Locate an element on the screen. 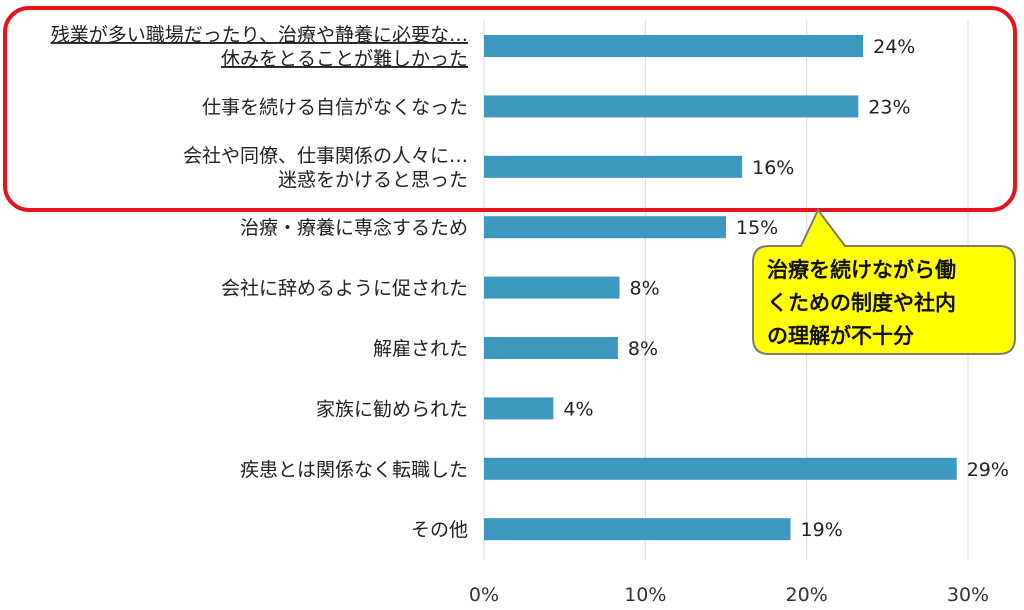 The height and width of the screenshot is (610, 1024). x-axis-ticks: 0% 10% 20% 30% is located at coordinates (729, 595).